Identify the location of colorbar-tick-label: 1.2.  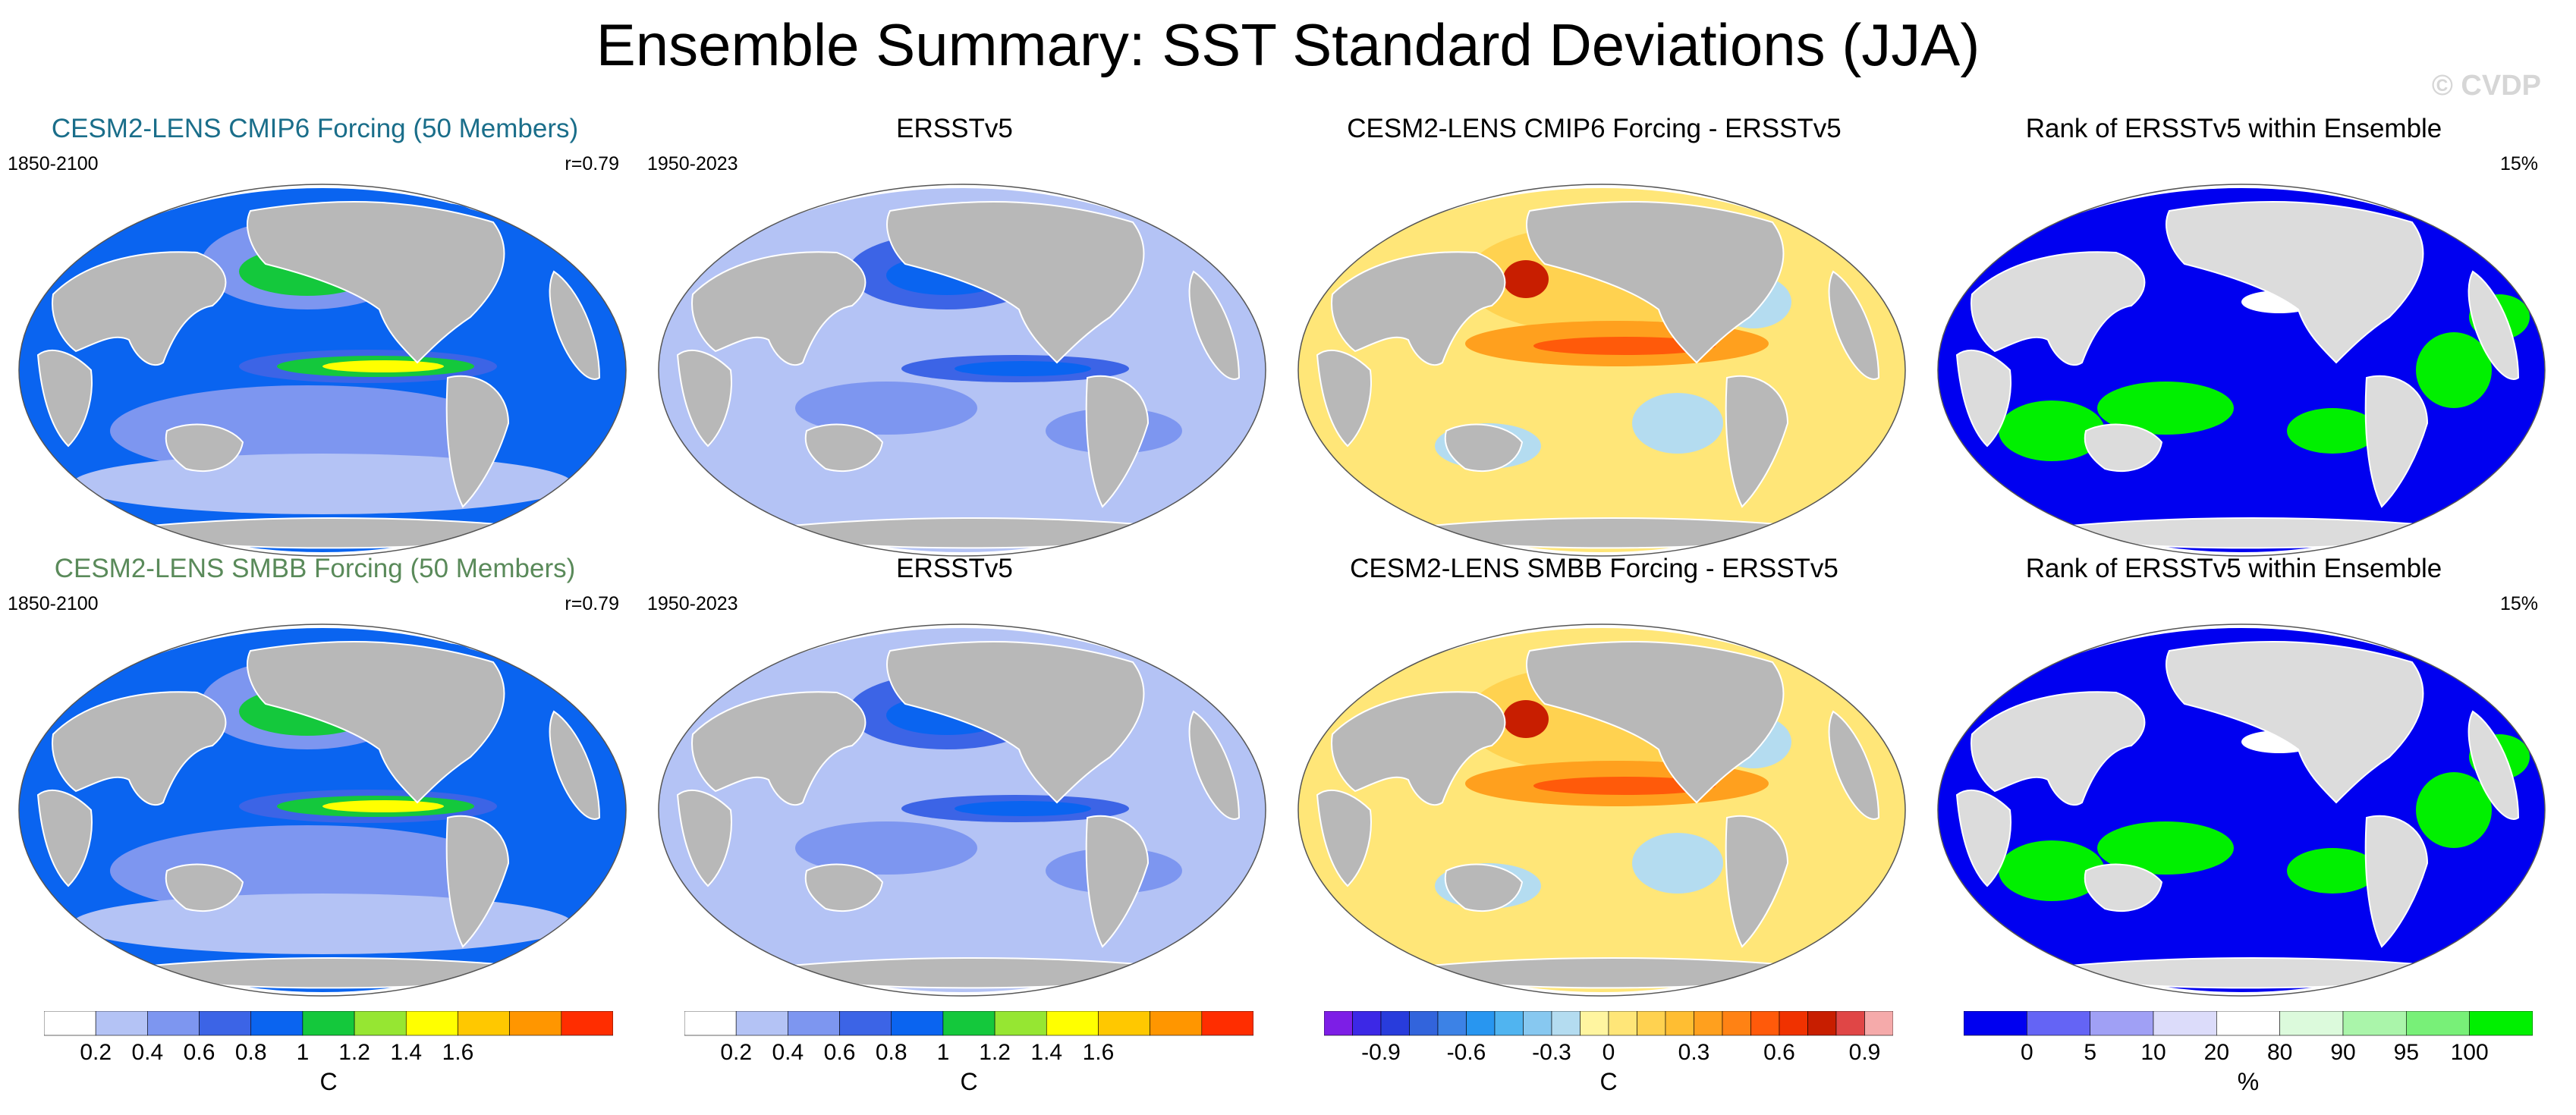
(354, 1052).